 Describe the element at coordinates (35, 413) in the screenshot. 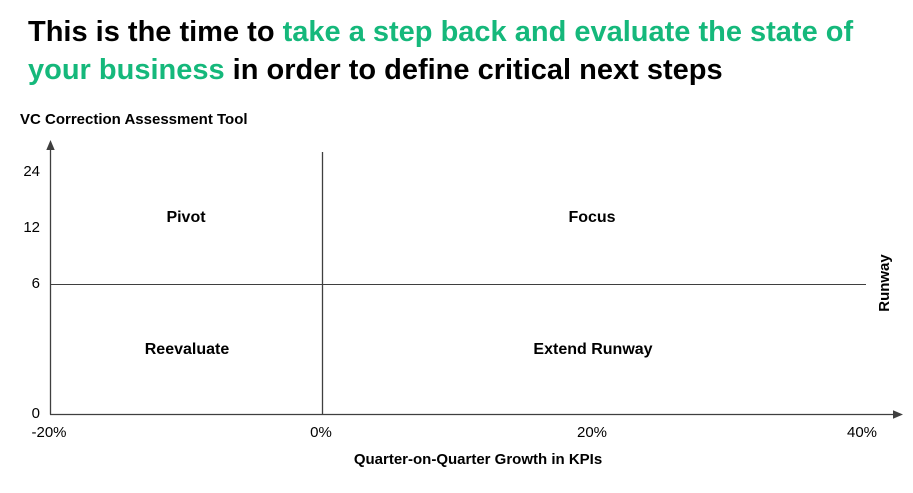

I see `y-tick-0: 0` at that location.